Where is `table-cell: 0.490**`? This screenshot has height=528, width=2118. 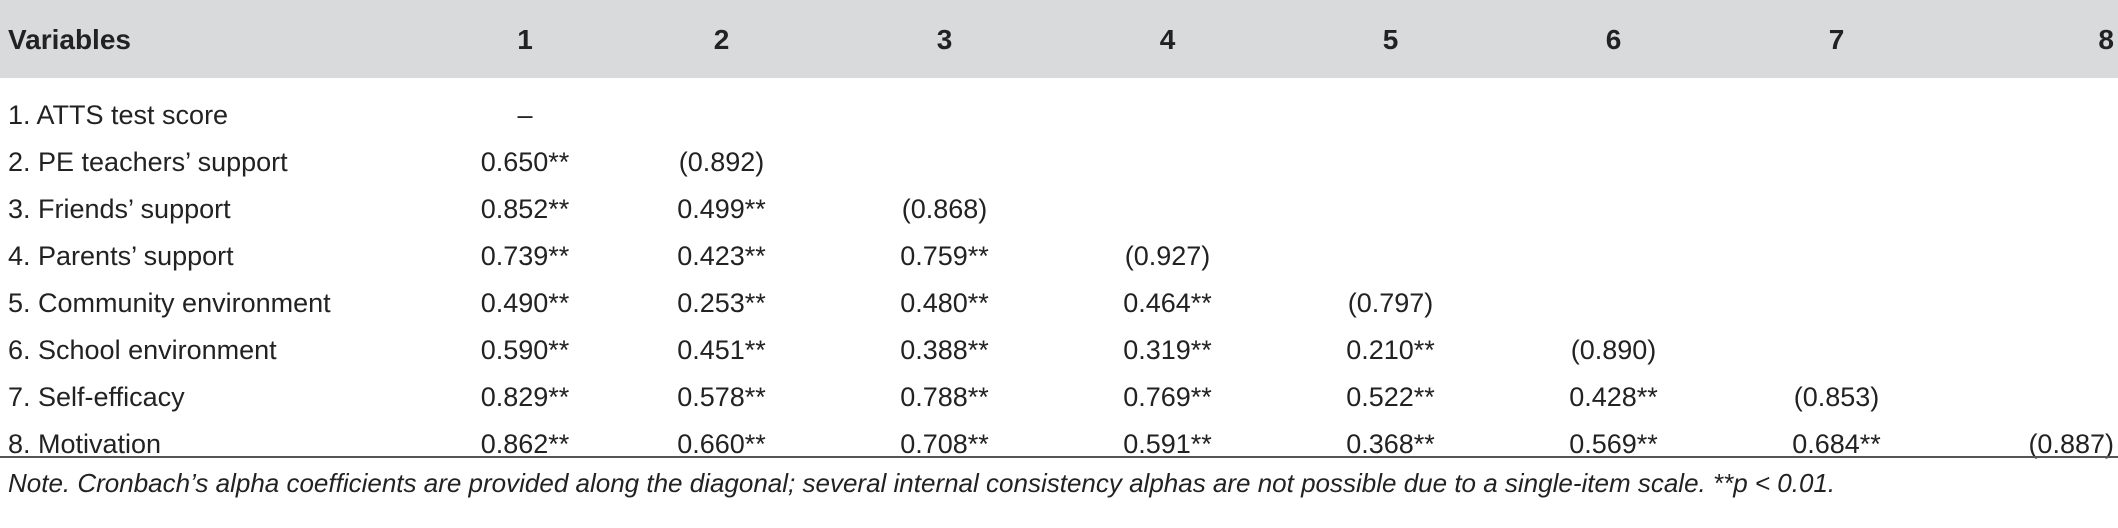
table-cell: 0.490** is located at coordinates (525, 303).